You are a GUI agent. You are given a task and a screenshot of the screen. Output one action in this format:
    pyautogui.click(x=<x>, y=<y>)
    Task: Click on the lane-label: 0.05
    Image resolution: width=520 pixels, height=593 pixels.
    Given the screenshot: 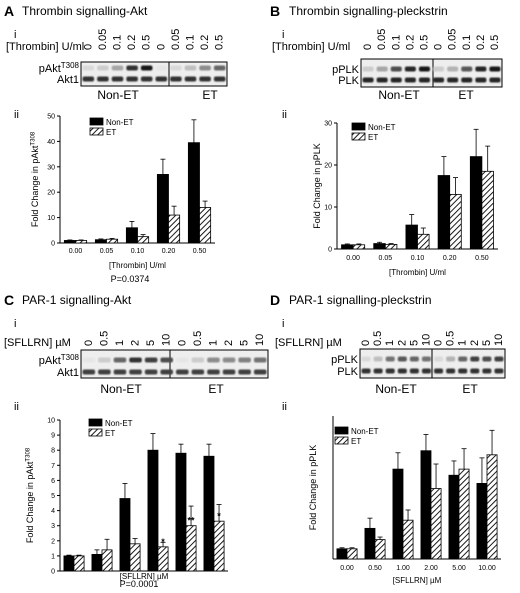 What is the action you would take?
    pyautogui.click(x=103, y=39)
    